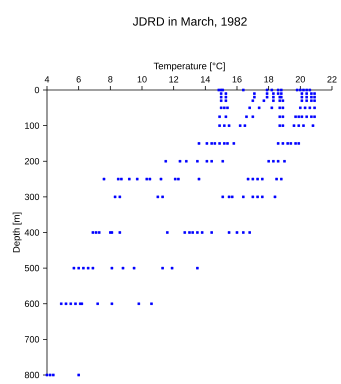  What do you see at coordinates (32, 375) in the screenshot?
I see `y-tick-label: 800` at bounding box center [32, 375].